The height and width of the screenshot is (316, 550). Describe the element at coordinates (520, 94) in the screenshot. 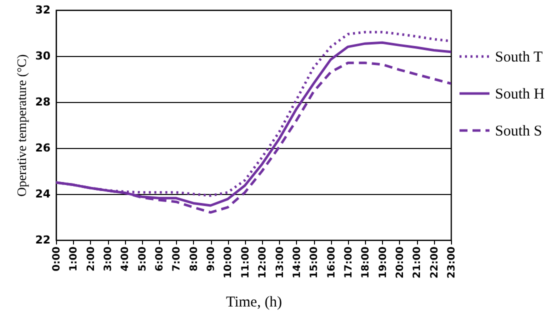

I see `legend-label: South H` at that location.